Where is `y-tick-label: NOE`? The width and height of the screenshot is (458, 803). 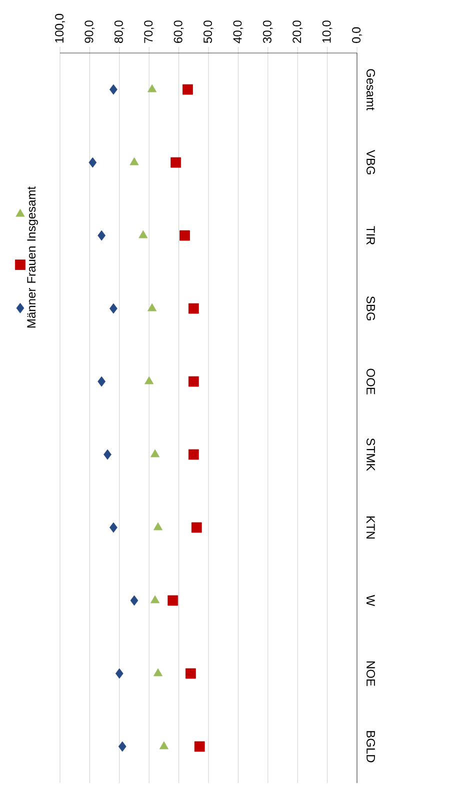
y-tick-label: NOE is located at coordinates (371, 673).